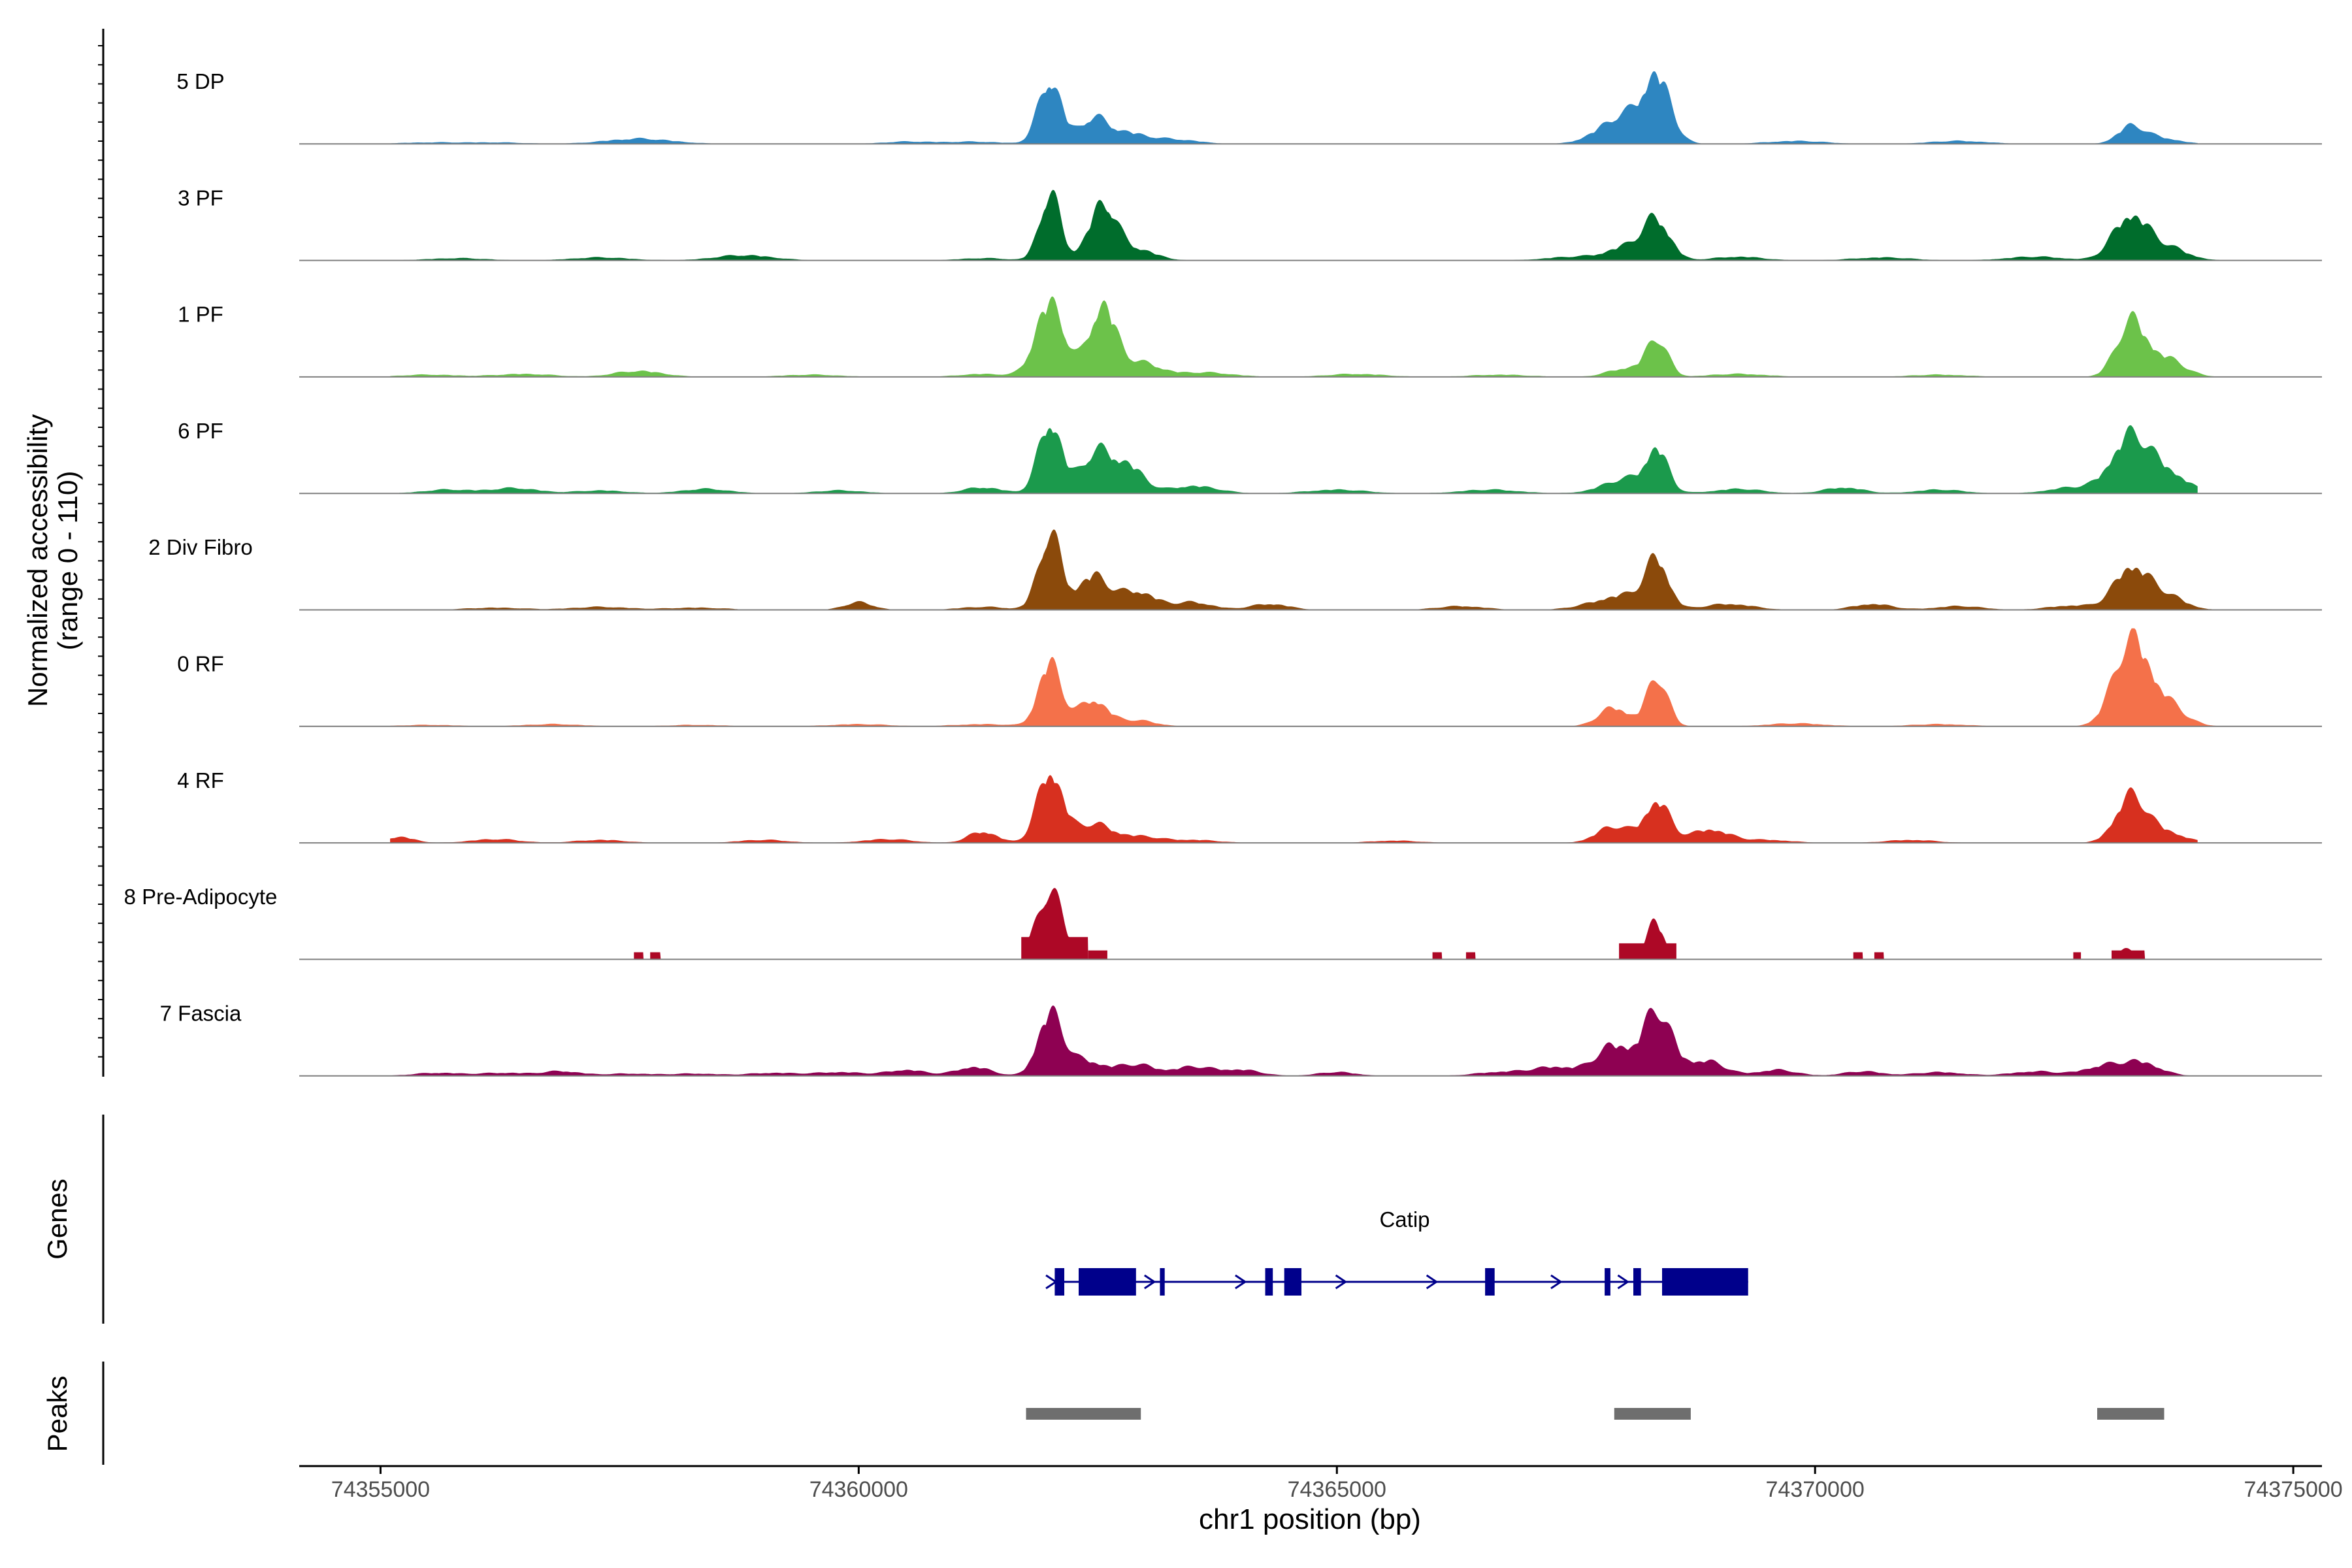 Image resolution: width=2352 pixels, height=1568 pixels. Describe the element at coordinates (201, 1013) in the screenshot. I see `track-label: 7 Fascia` at that location.